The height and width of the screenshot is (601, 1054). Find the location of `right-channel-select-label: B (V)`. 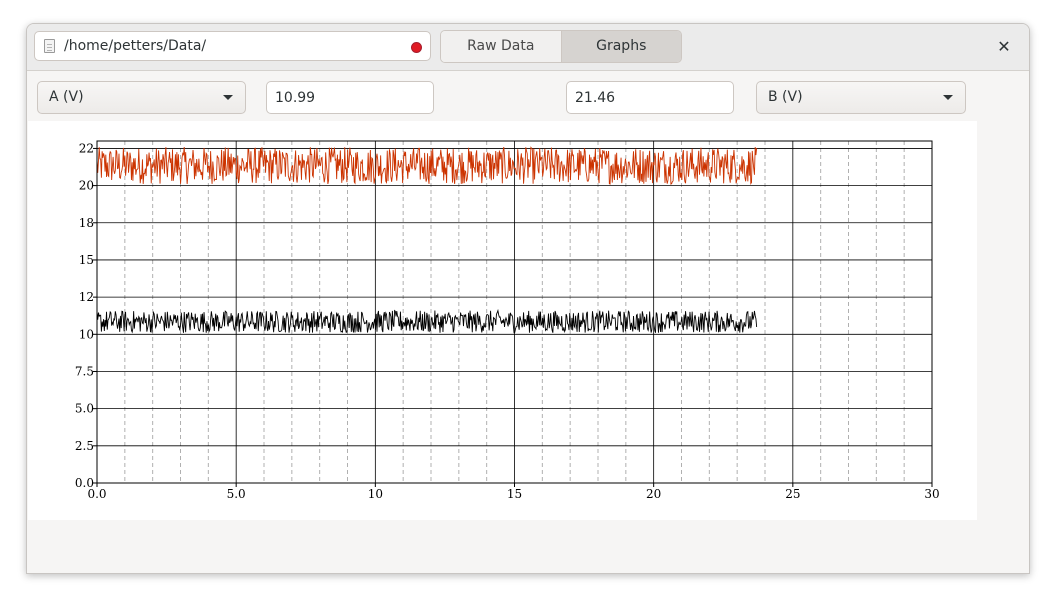

right-channel-select-label: B (V) is located at coordinates (785, 97).